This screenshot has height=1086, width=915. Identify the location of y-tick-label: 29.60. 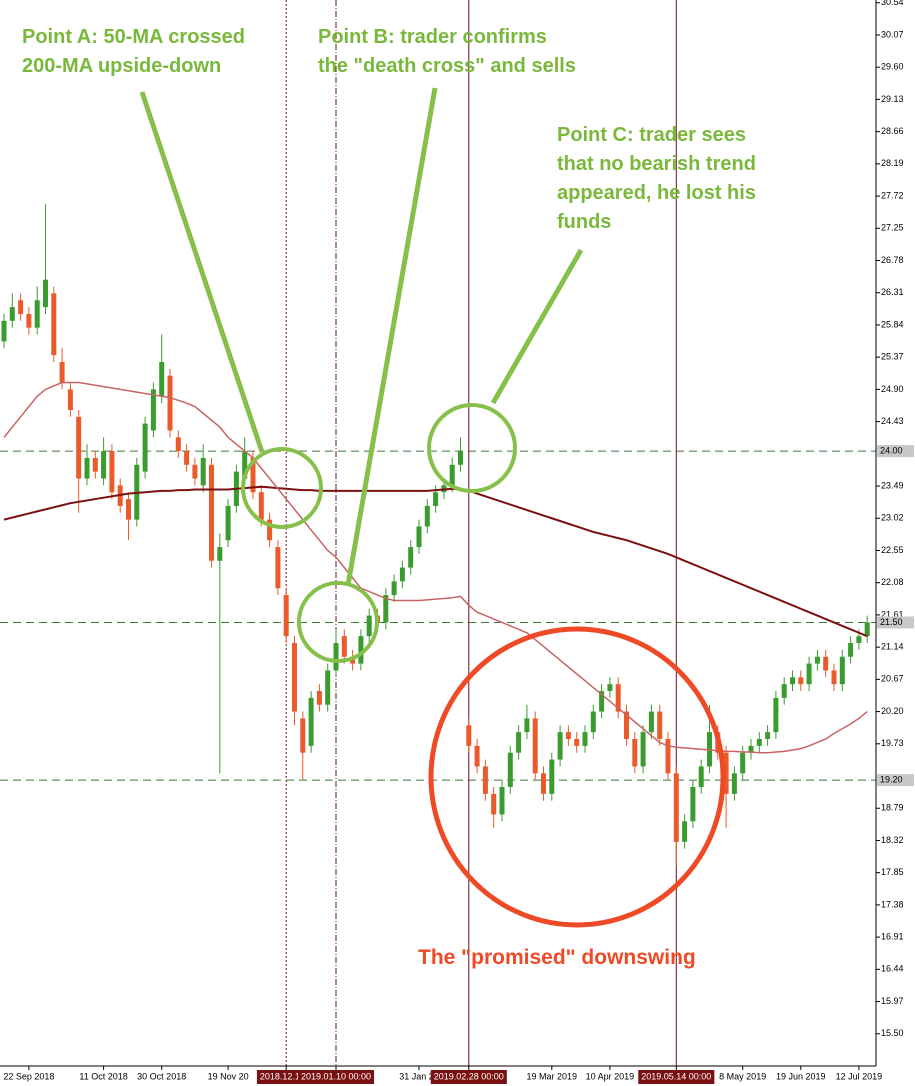
(892, 67).